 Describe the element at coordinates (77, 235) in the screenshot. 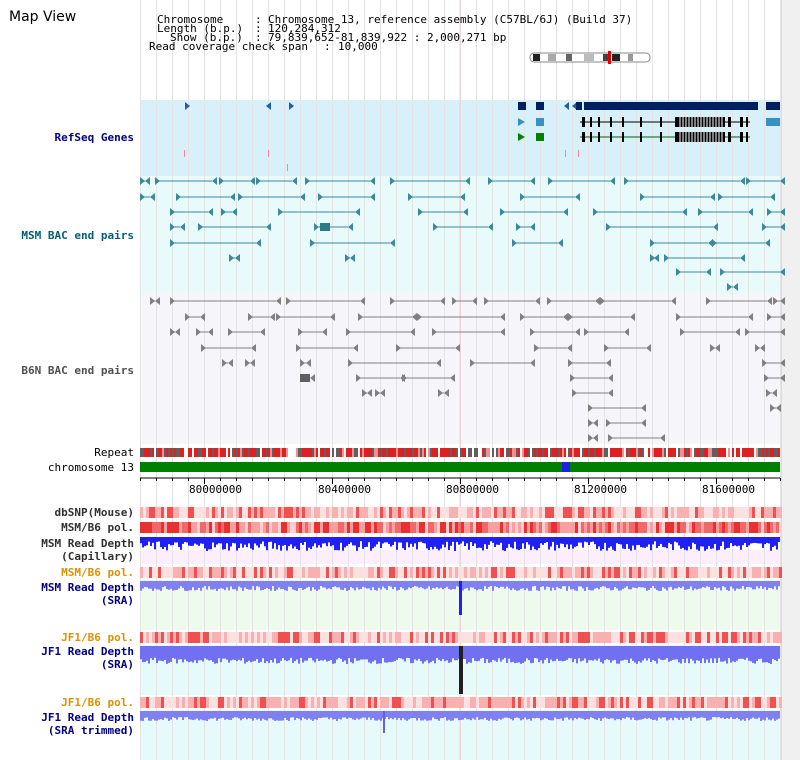

I see `track-label-msm-bac: MSM BAC end pairs` at that location.